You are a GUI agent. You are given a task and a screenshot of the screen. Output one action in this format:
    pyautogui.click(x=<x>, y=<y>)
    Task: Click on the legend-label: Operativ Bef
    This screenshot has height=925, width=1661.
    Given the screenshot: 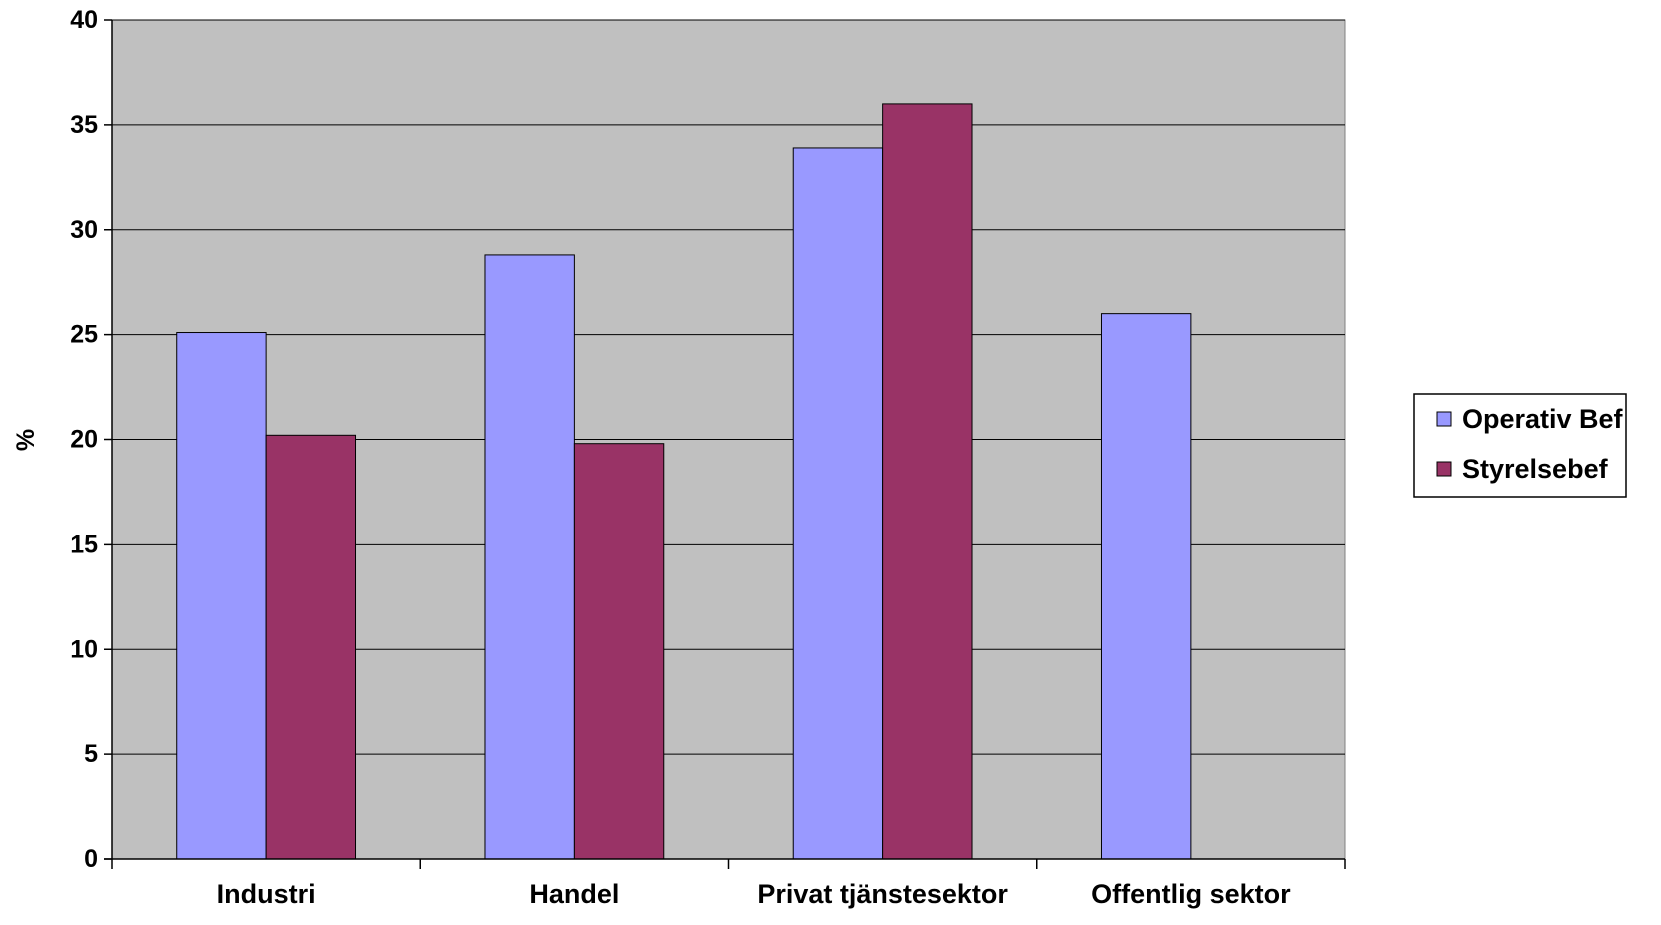 What is the action you would take?
    pyautogui.click(x=1543, y=419)
    